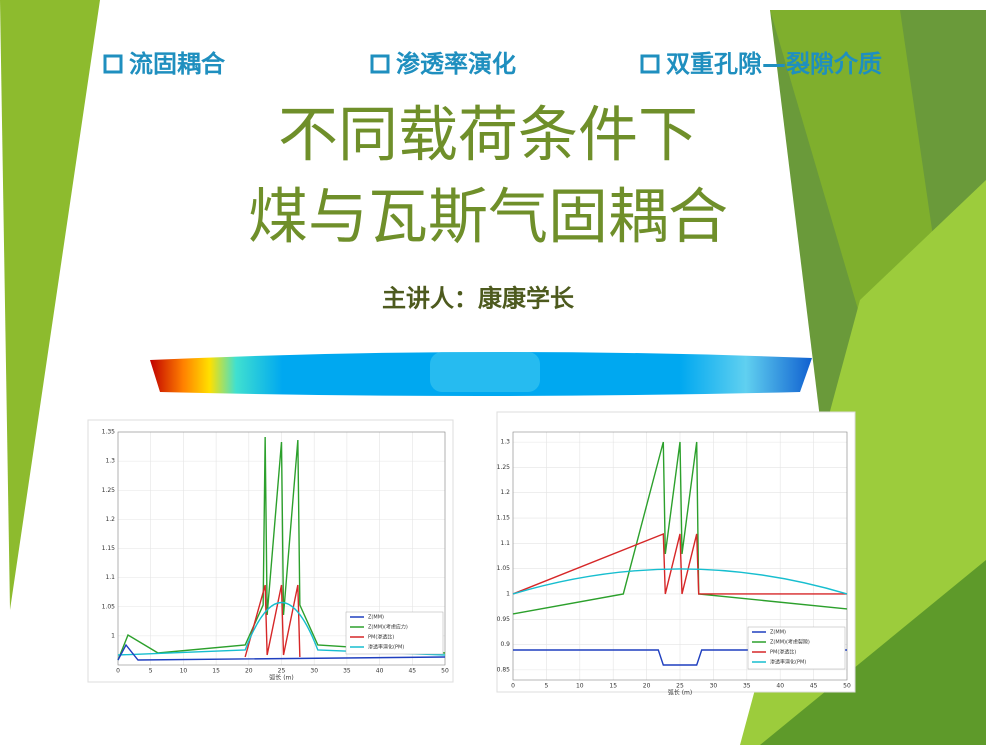 The image size is (986, 749). I want to click on y-tick-label: 1.35, so click(109, 432).